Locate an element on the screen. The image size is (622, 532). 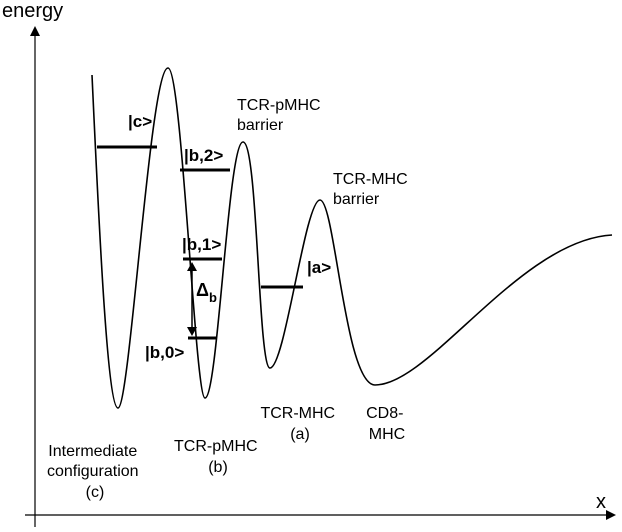
annotation-line: CD8- is located at coordinates (384, 413).